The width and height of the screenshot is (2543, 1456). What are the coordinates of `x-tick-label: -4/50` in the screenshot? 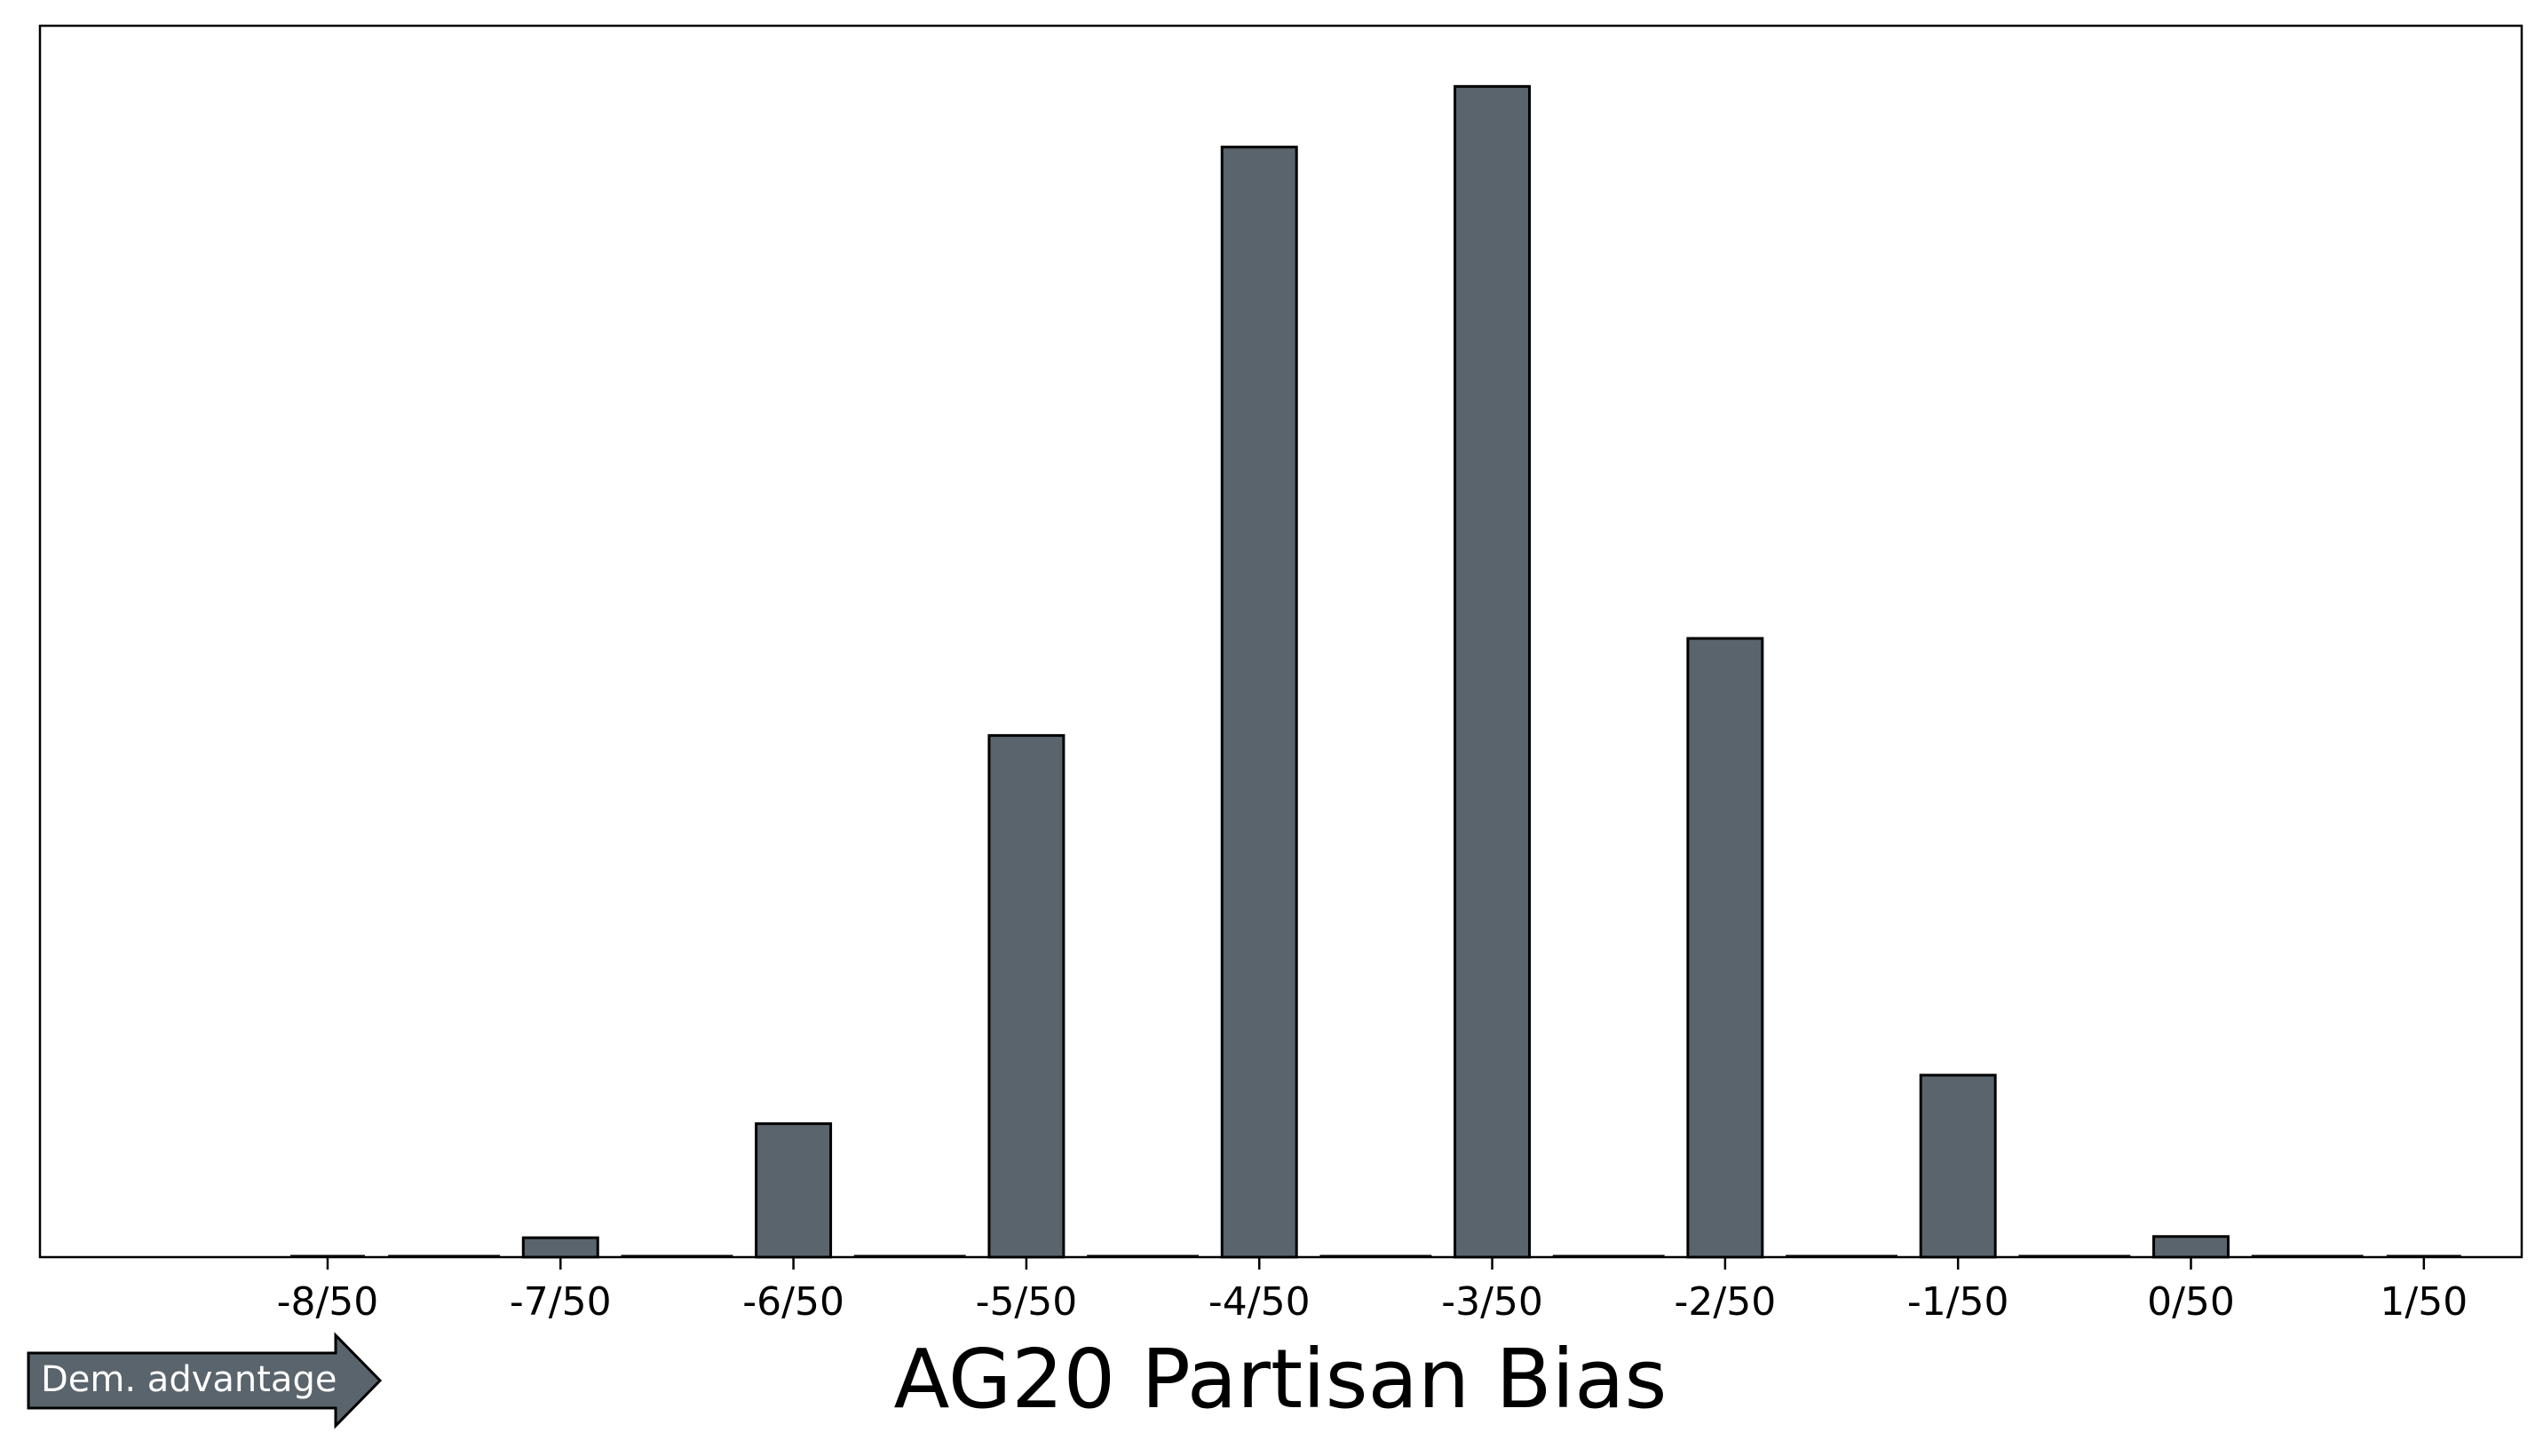 It's located at (1259, 1302).